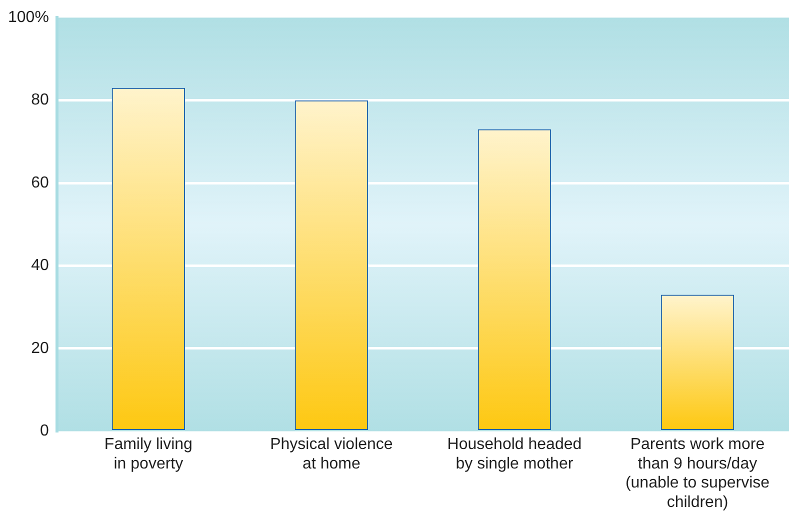 The width and height of the screenshot is (789, 516). What do you see at coordinates (28, 17) in the screenshot?
I see `y-tick-label: 100%` at bounding box center [28, 17].